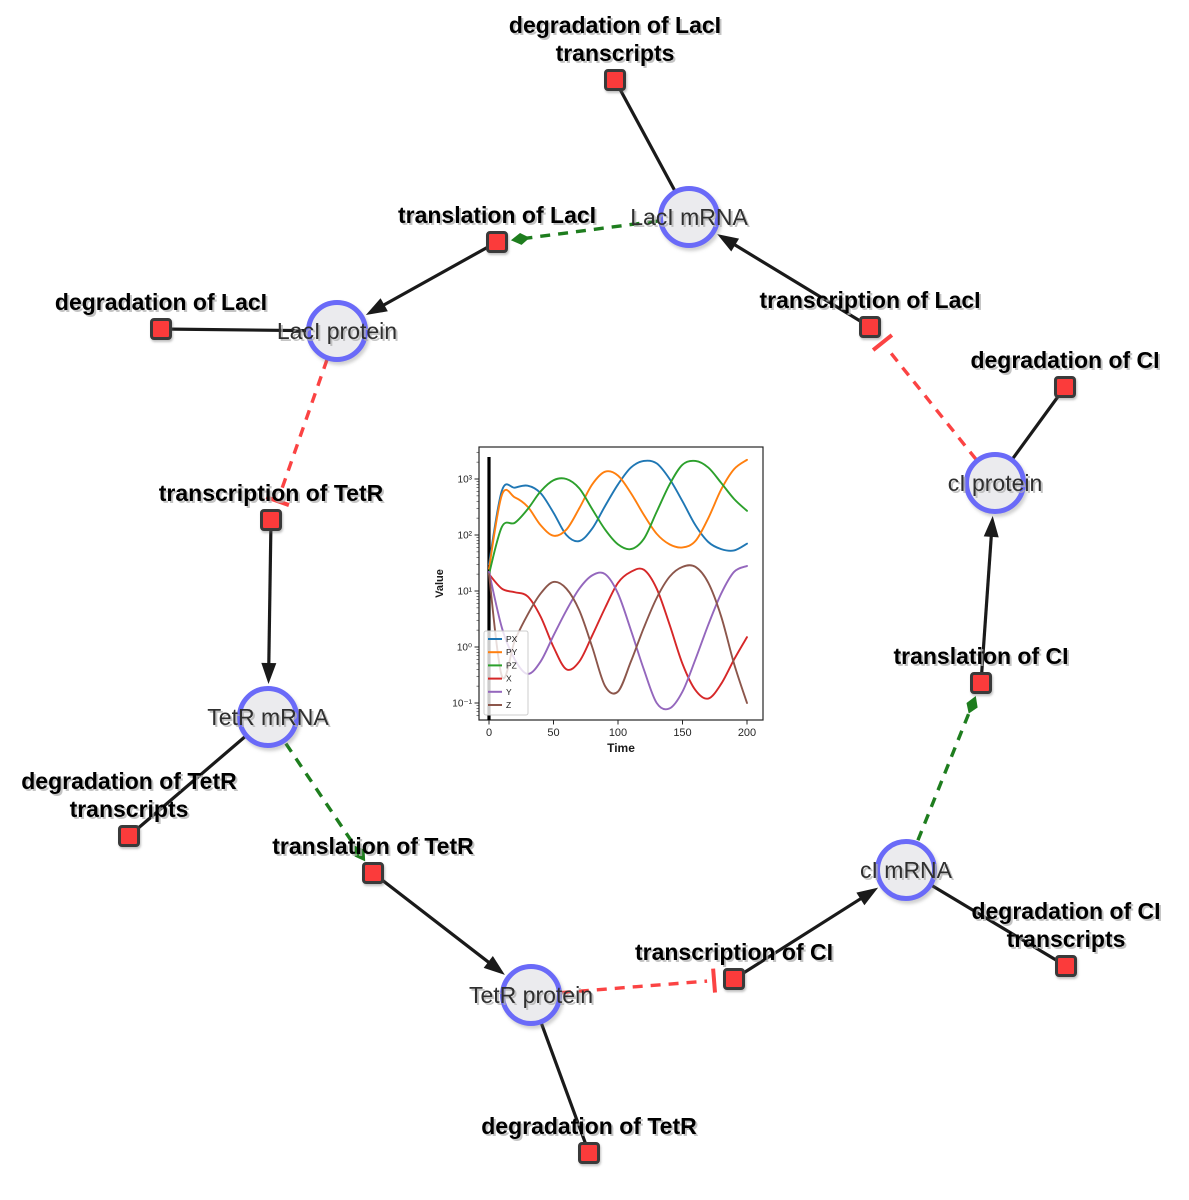 The height and width of the screenshot is (1200, 1189). I want to click on chart-ylabel: Value, so click(440, 583).